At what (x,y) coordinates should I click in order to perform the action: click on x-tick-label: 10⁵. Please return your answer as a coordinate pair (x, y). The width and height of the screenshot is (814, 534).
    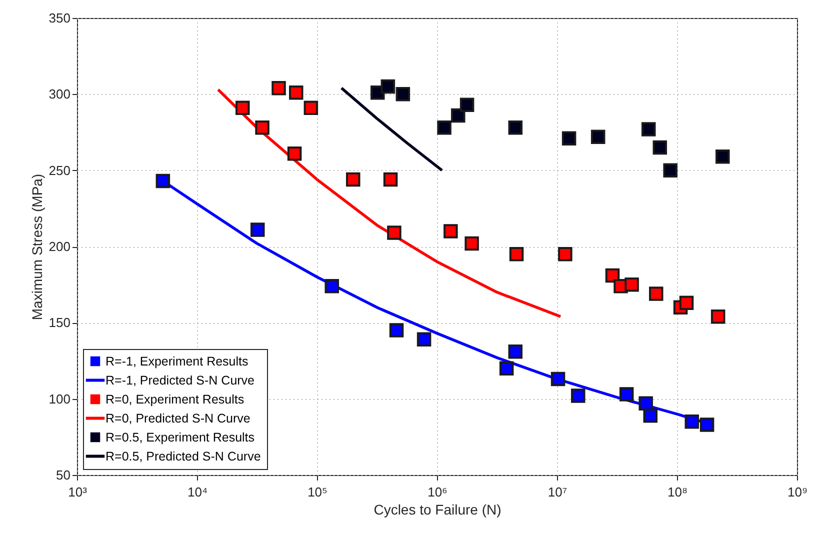
    Looking at the image, I should click on (318, 492).